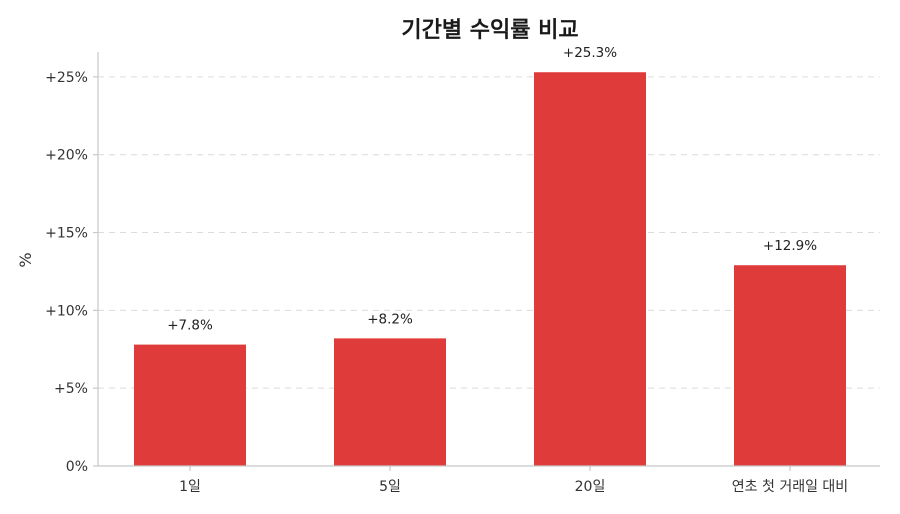  What do you see at coordinates (590, 53) in the screenshot?
I see `data-label: +25.3%` at bounding box center [590, 53].